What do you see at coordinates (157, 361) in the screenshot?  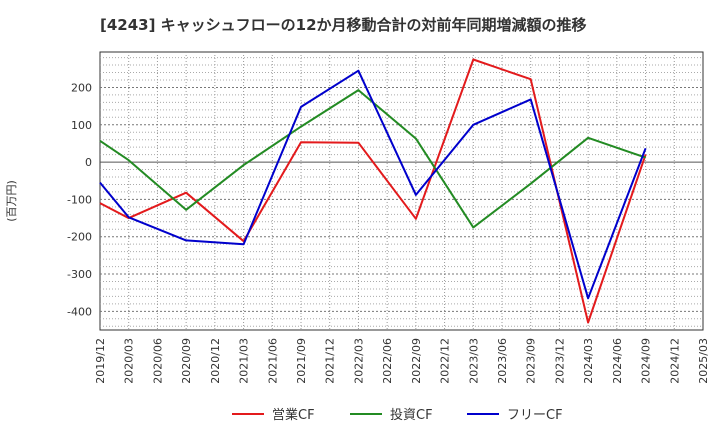 I see `x-tick-label: 2020/06` at bounding box center [157, 361].